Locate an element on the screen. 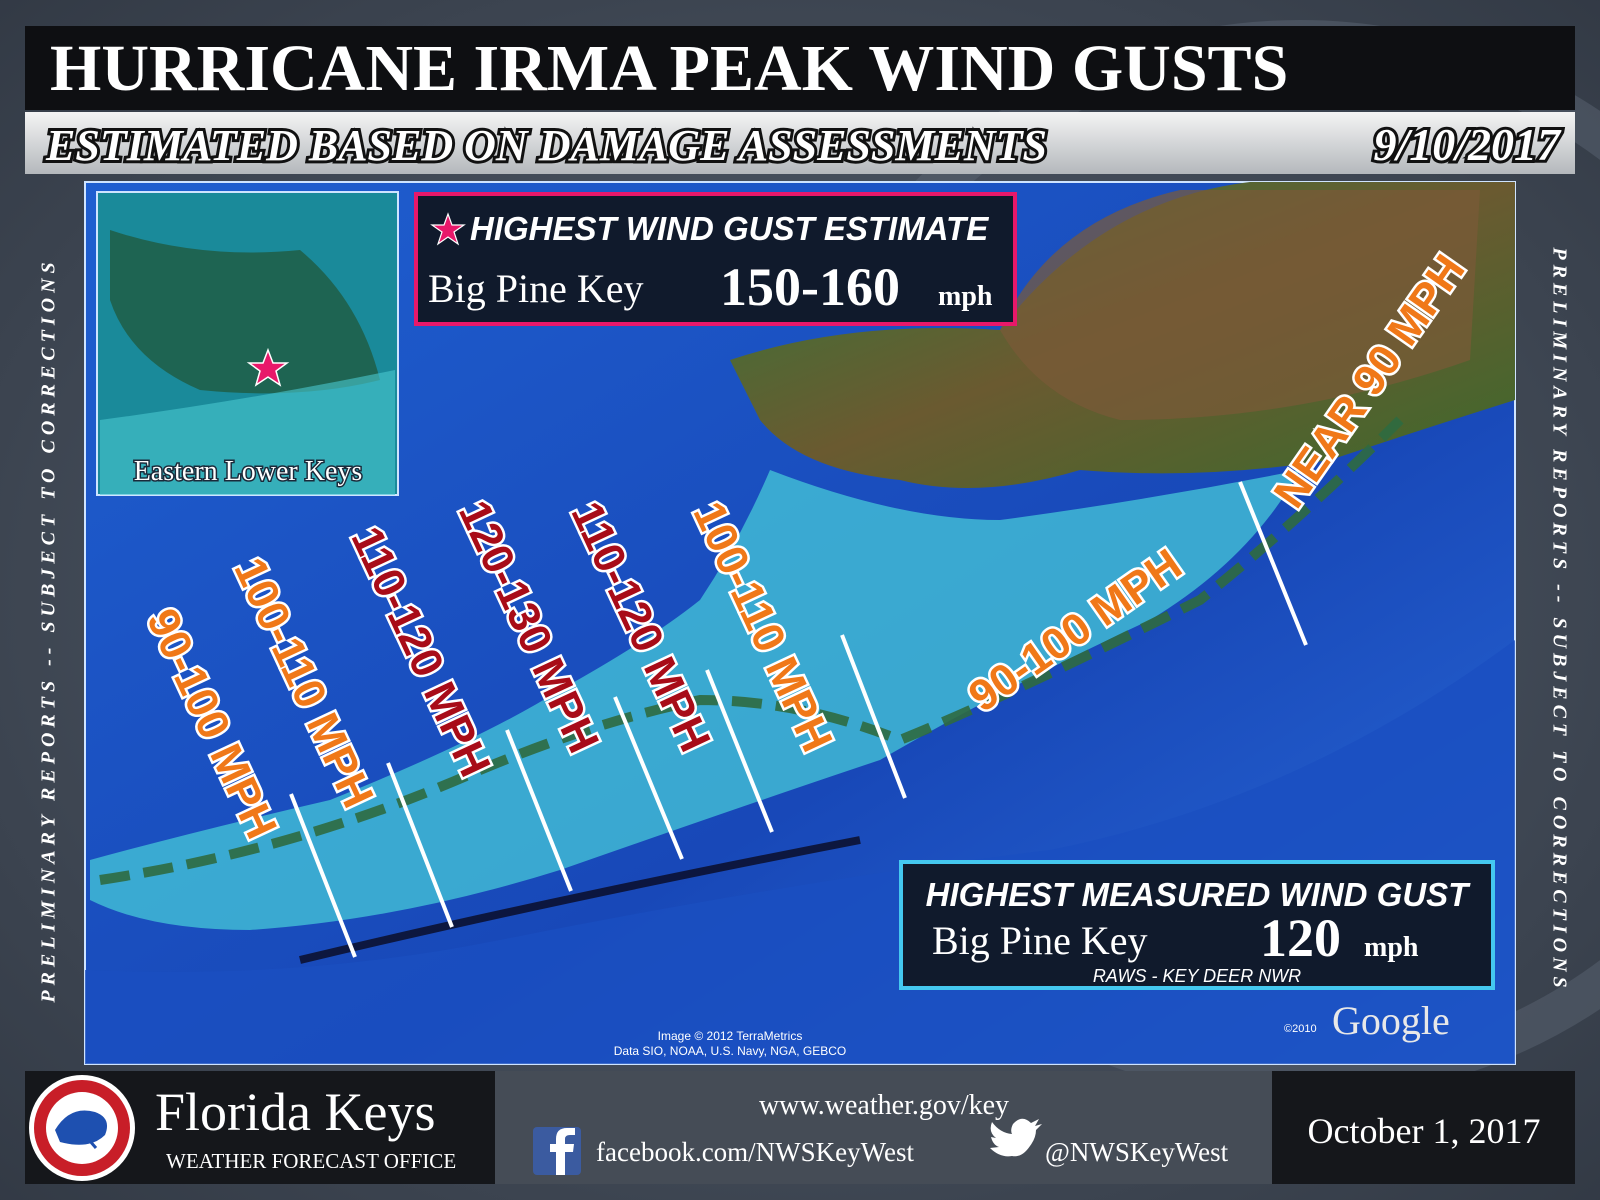 Image resolution: width=1600 pixels, height=1200 pixels. footer-date: October 1, 2017 is located at coordinates (1424, 1131).